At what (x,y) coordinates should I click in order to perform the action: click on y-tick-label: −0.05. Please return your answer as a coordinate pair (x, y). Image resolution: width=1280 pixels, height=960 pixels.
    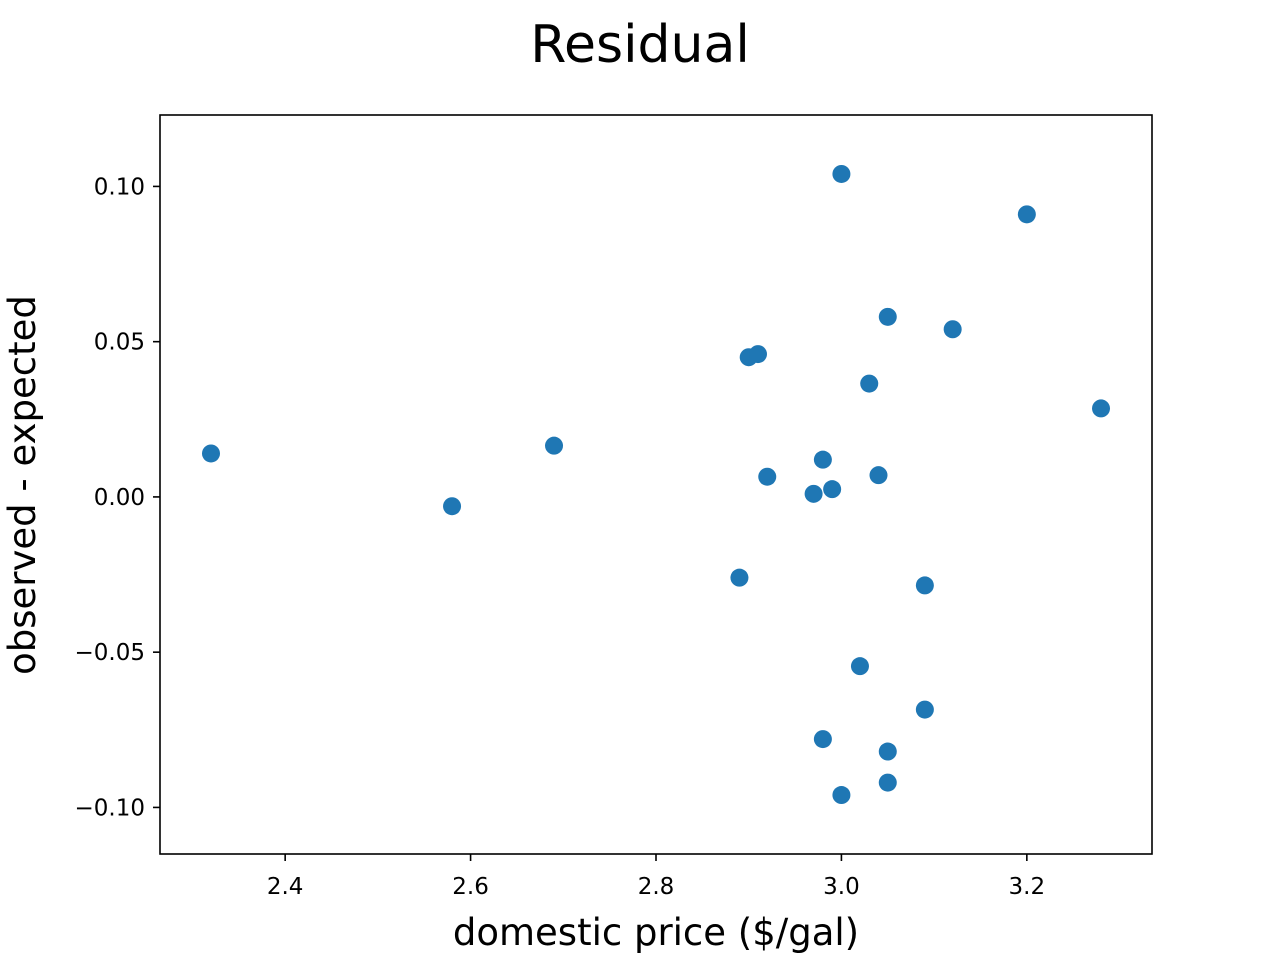
    Looking at the image, I should click on (110, 653).